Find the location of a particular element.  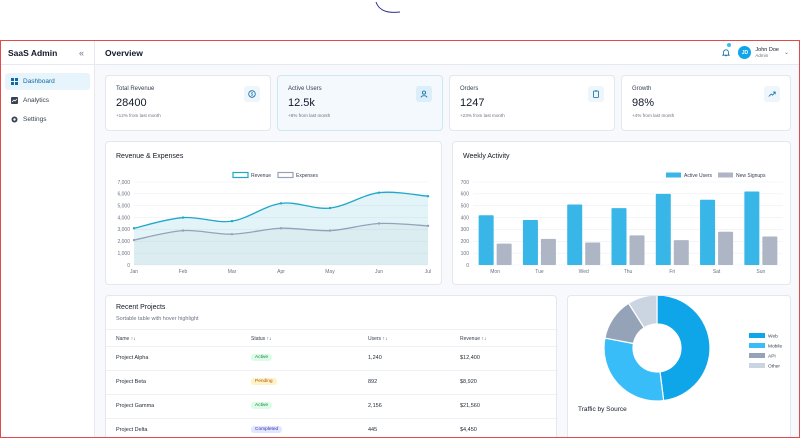

sidebar-item-analytics: Analytics is located at coordinates (47, 100).